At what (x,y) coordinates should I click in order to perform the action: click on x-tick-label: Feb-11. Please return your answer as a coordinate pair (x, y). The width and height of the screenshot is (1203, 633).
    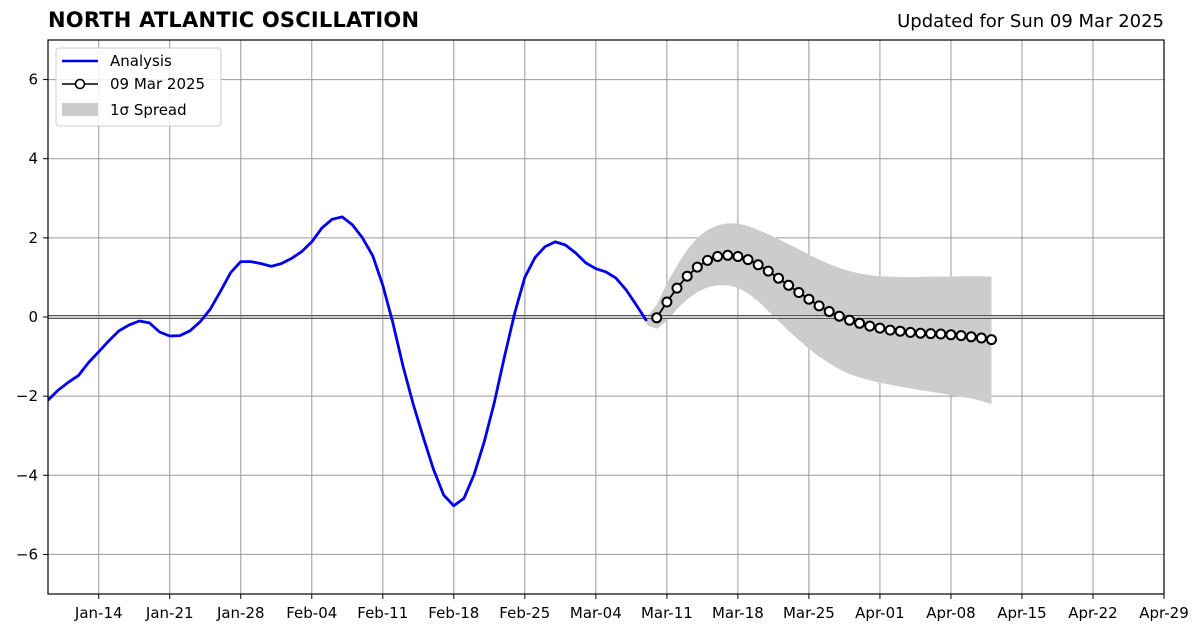
    Looking at the image, I should click on (382, 613).